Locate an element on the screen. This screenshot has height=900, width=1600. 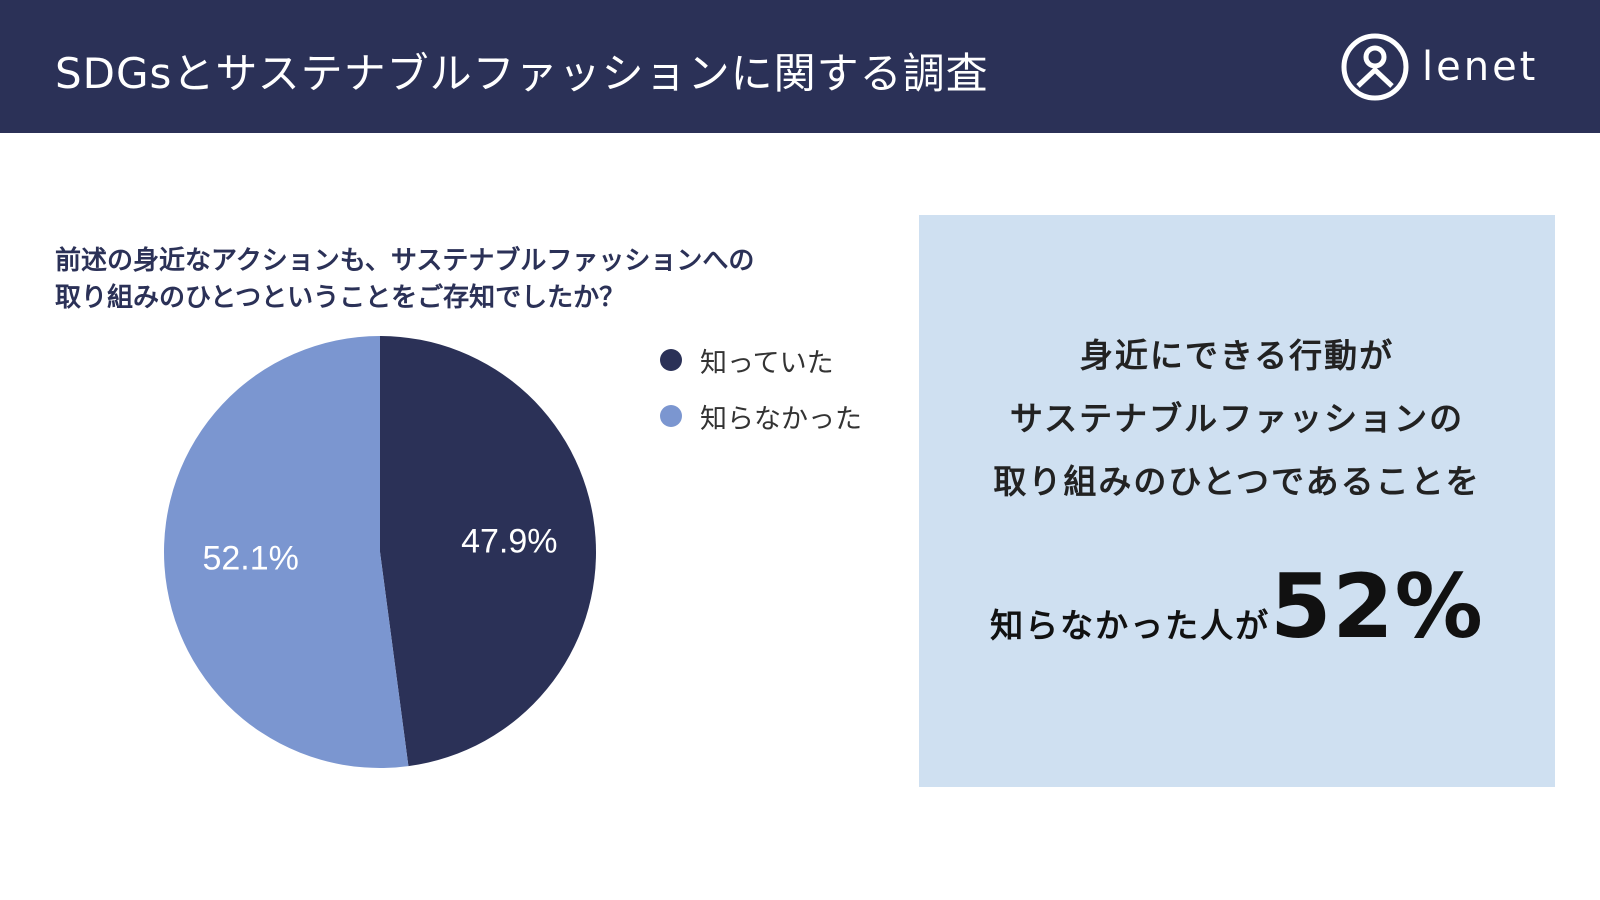
logo-text: lenet is located at coordinates (1480, 67).